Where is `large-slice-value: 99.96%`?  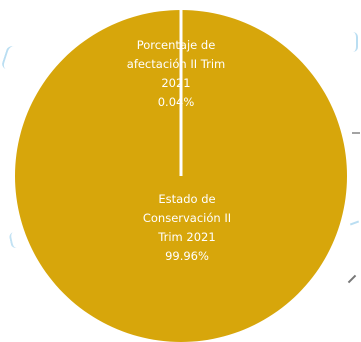
large-slice-value: 99.96% is located at coordinates (187, 256).